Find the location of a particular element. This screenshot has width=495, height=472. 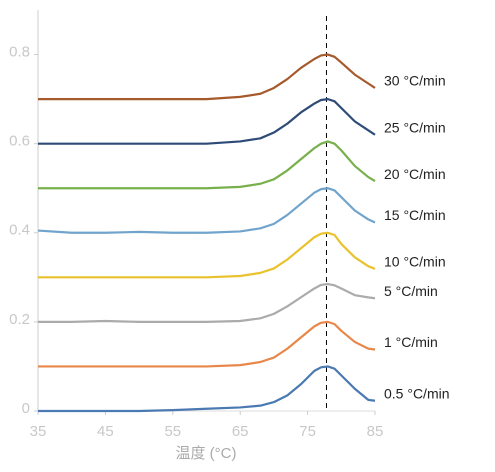

legend-label: 20 °C/min is located at coordinates (415, 174).